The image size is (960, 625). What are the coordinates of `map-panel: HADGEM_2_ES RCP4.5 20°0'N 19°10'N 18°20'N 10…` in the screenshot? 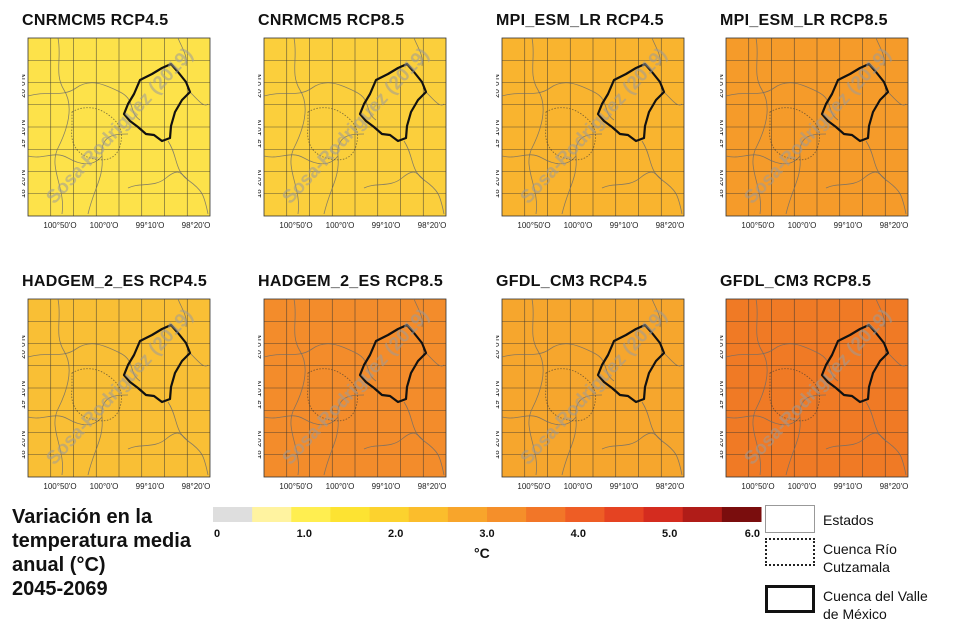 It's located at (139, 393).